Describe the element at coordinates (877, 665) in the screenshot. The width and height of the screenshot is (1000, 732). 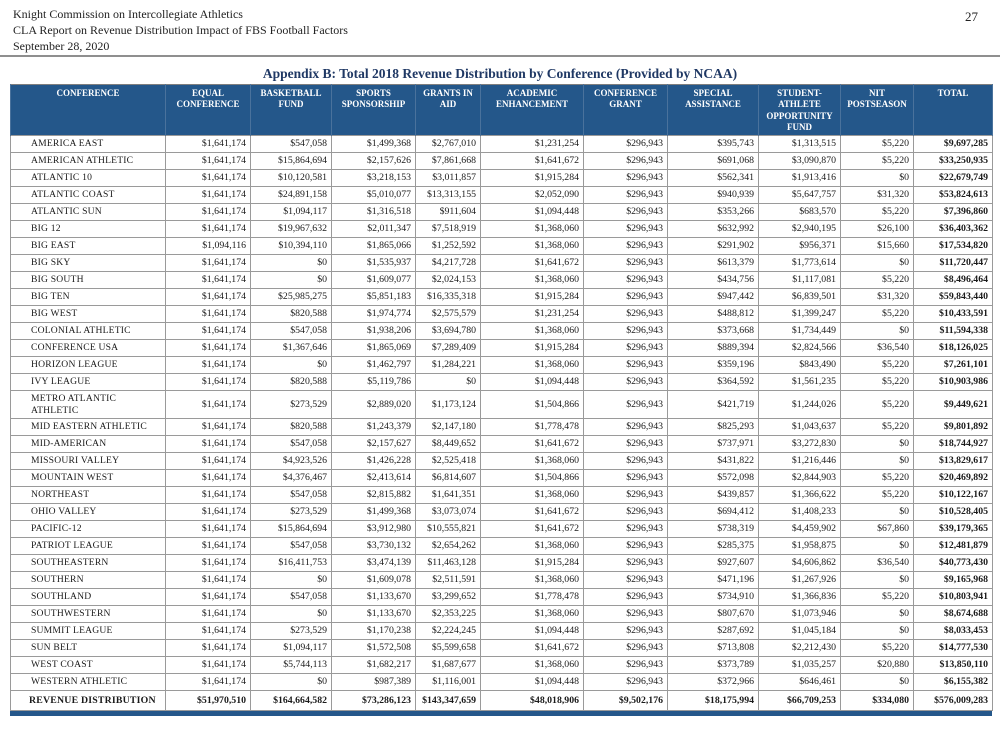
I see `value-cell: $20,880` at that location.